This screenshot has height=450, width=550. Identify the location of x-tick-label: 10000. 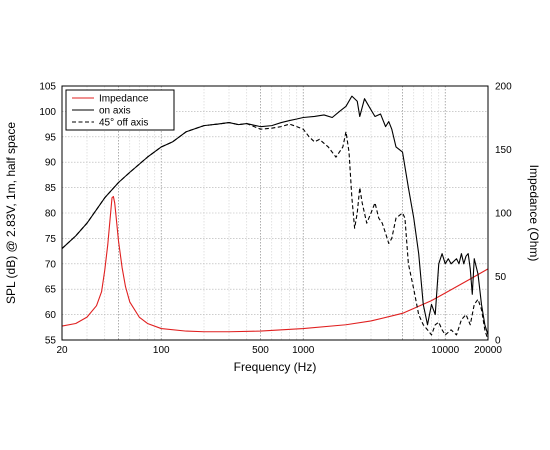
(445, 350).